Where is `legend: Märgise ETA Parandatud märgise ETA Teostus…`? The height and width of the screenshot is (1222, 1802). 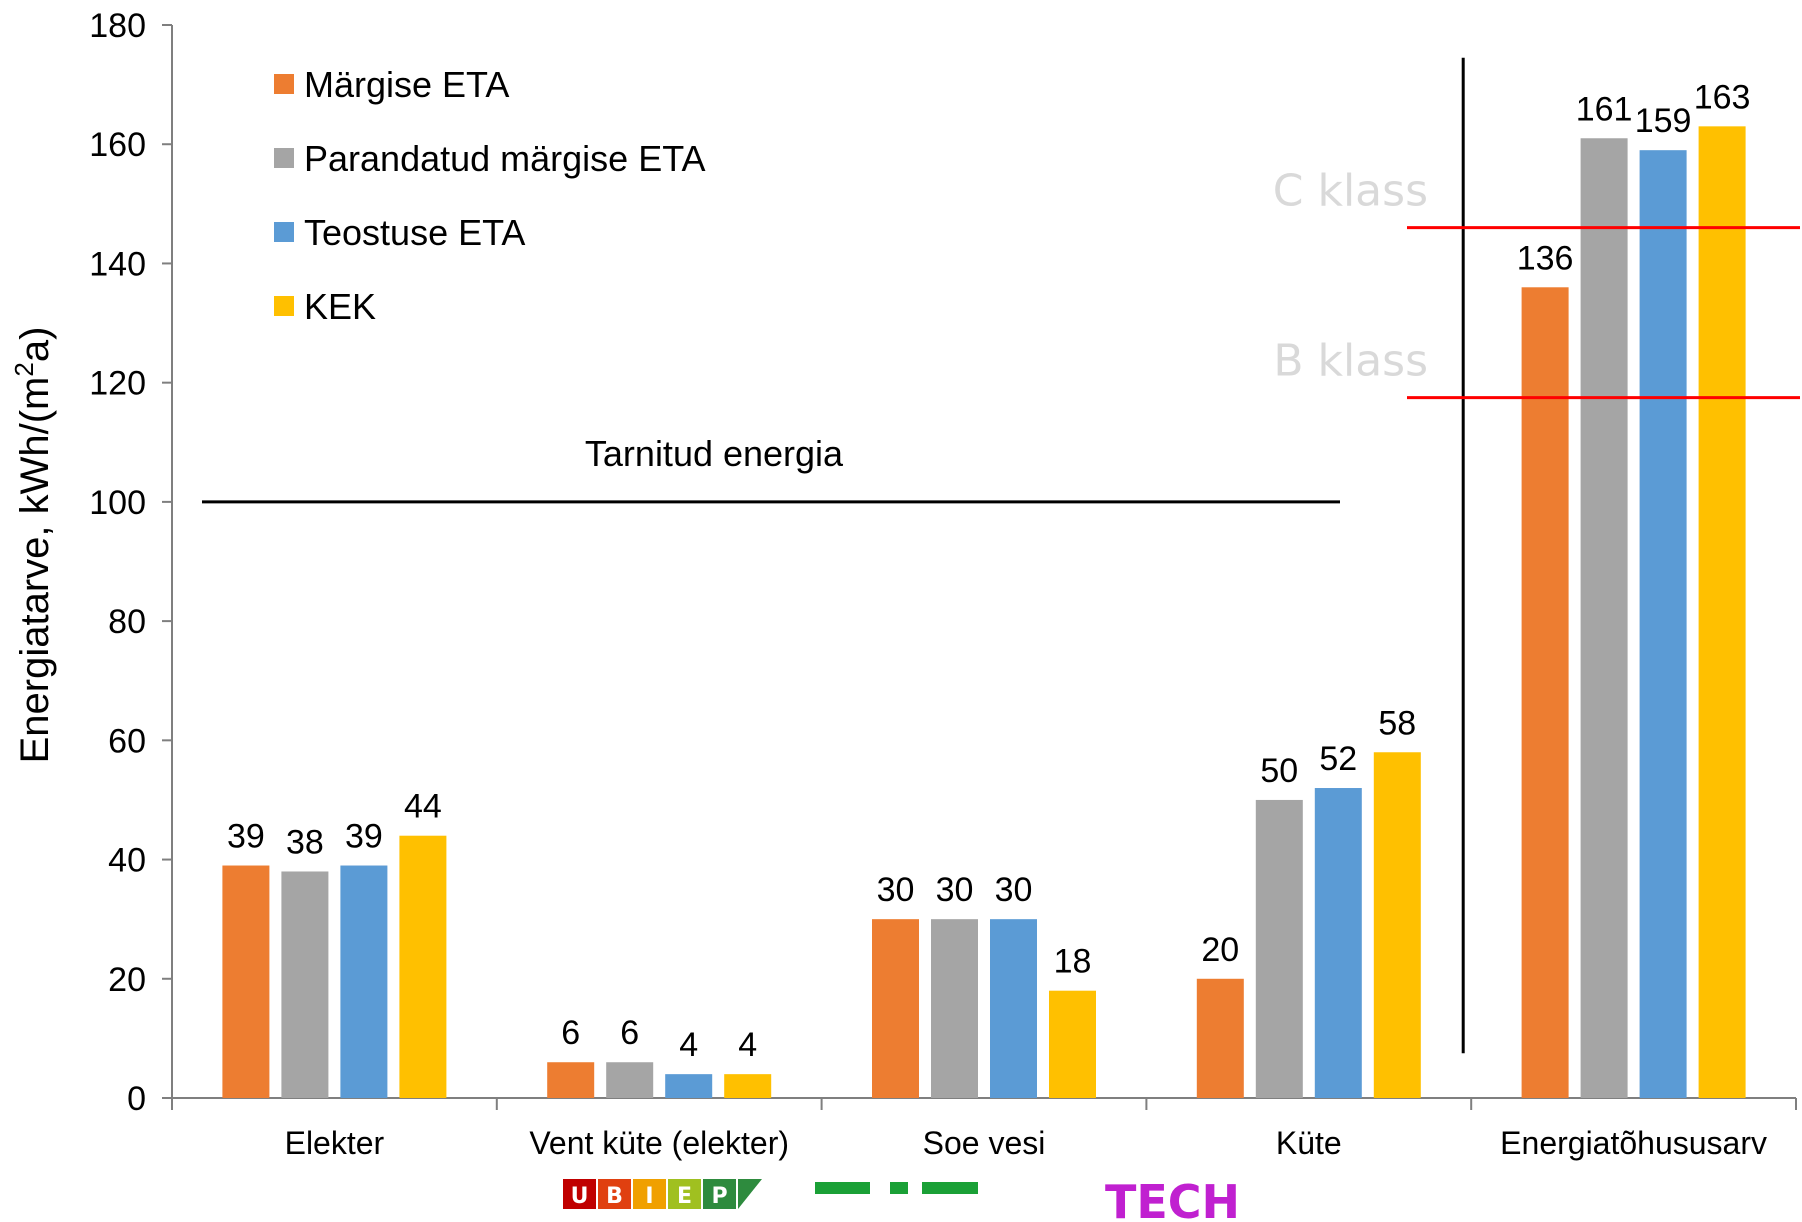
legend: Märgise ETA Parandatud märgise ETA Teostus… is located at coordinates (490, 195).